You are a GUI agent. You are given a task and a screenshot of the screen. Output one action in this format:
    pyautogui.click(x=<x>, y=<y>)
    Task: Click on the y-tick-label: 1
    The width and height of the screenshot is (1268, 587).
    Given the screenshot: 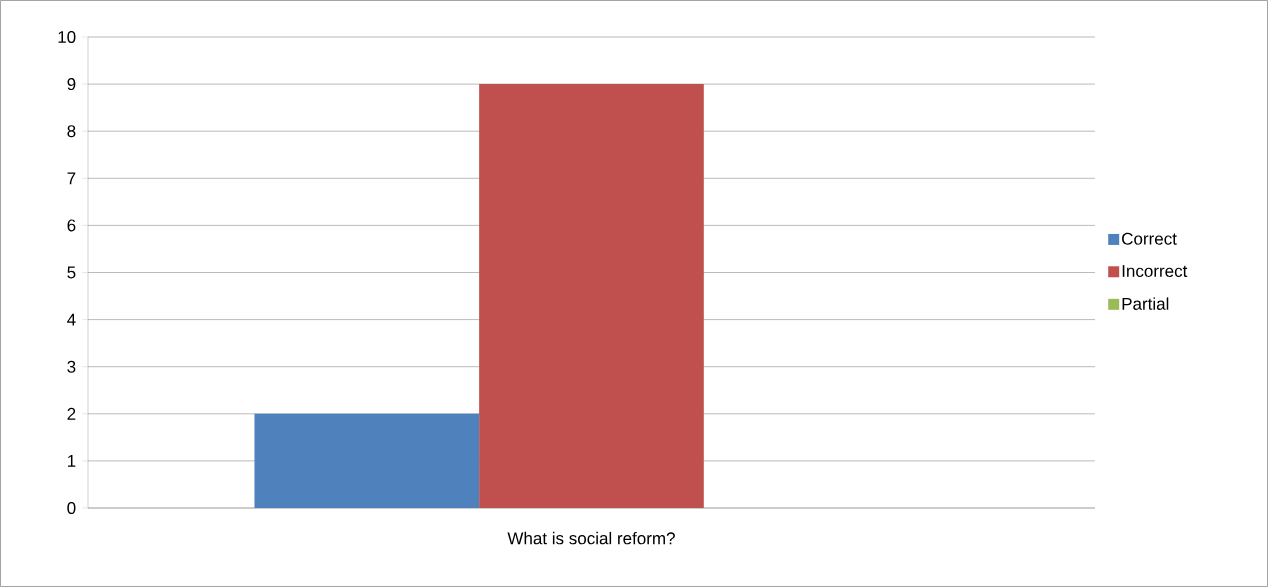 What is the action you would take?
    pyautogui.click(x=71, y=461)
    